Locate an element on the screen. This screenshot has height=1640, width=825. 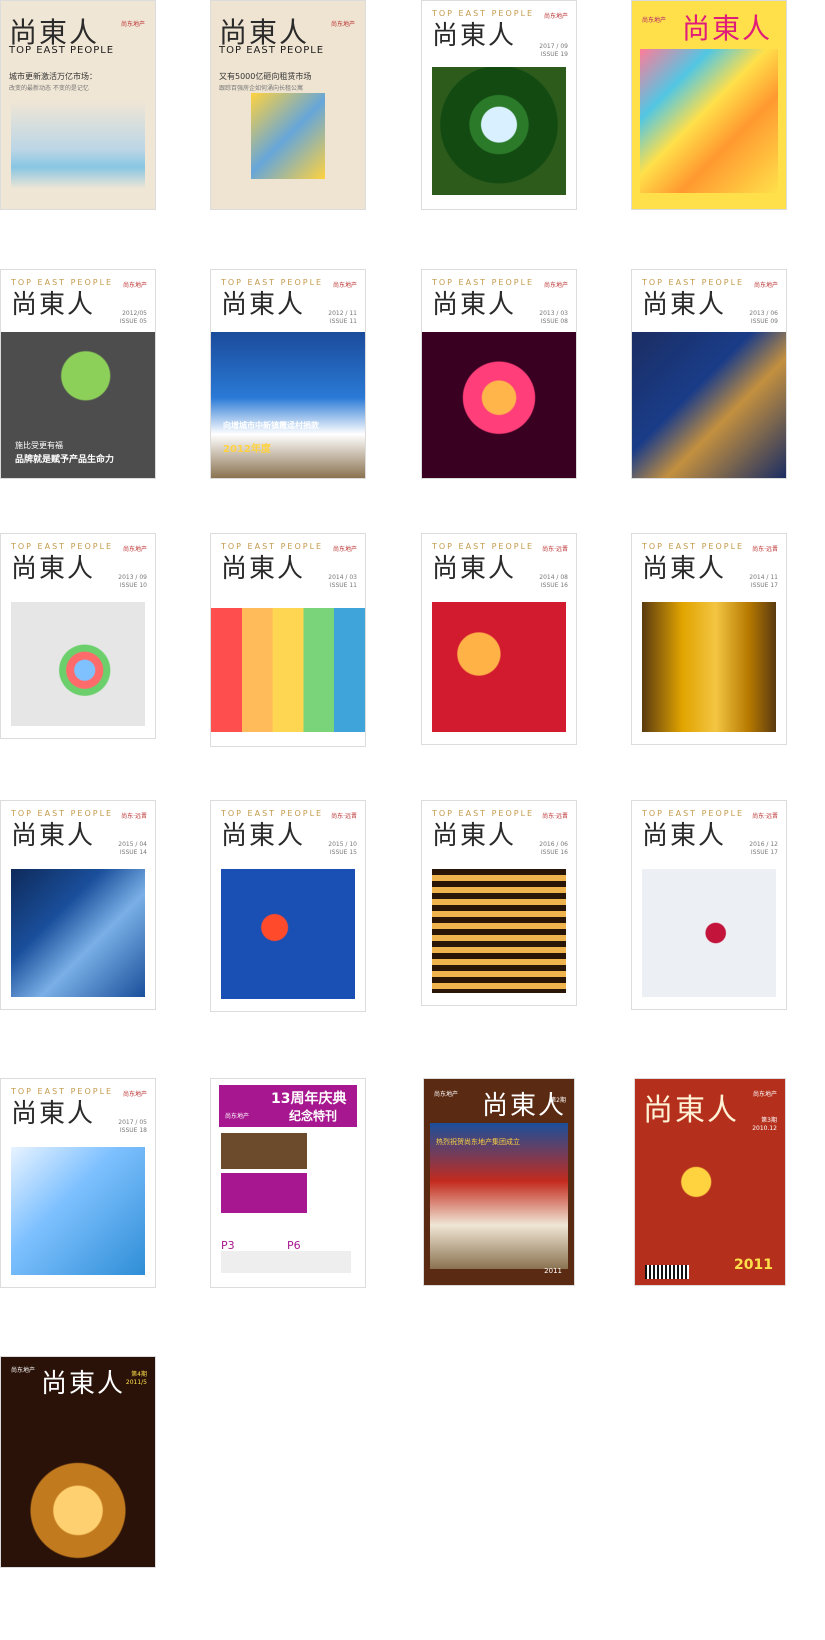
cover-subheadline: 跟踪百强房企如何涌向长租公寓 is located at coordinates (261, 88).